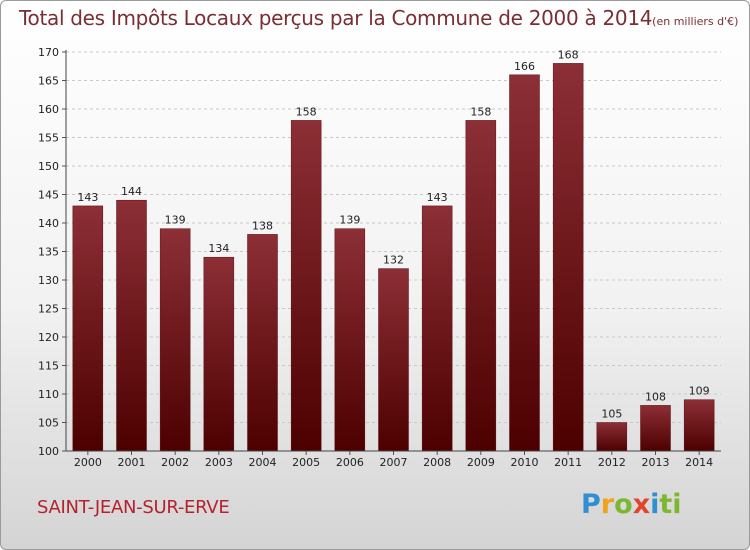 This screenshot has height=550, width=750. What do you see at coordinates (641, 504) in the screenshot?
I see `logo-letter: x` at bounding box center [641, 504].